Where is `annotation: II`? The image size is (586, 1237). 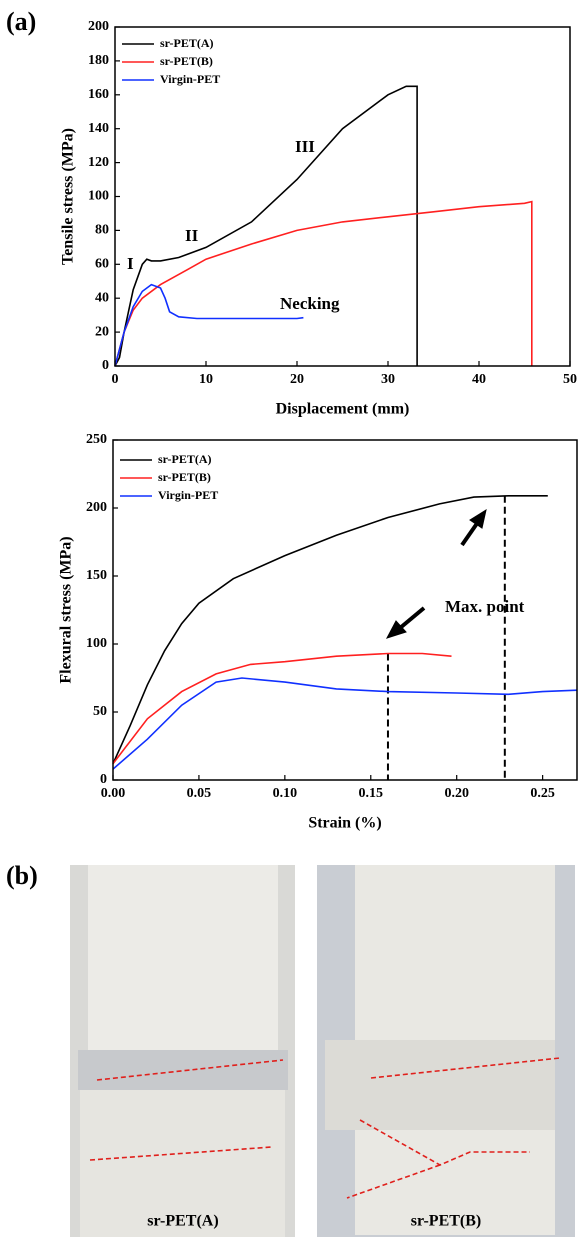 annotation: II is located at coordinates (192, 235).